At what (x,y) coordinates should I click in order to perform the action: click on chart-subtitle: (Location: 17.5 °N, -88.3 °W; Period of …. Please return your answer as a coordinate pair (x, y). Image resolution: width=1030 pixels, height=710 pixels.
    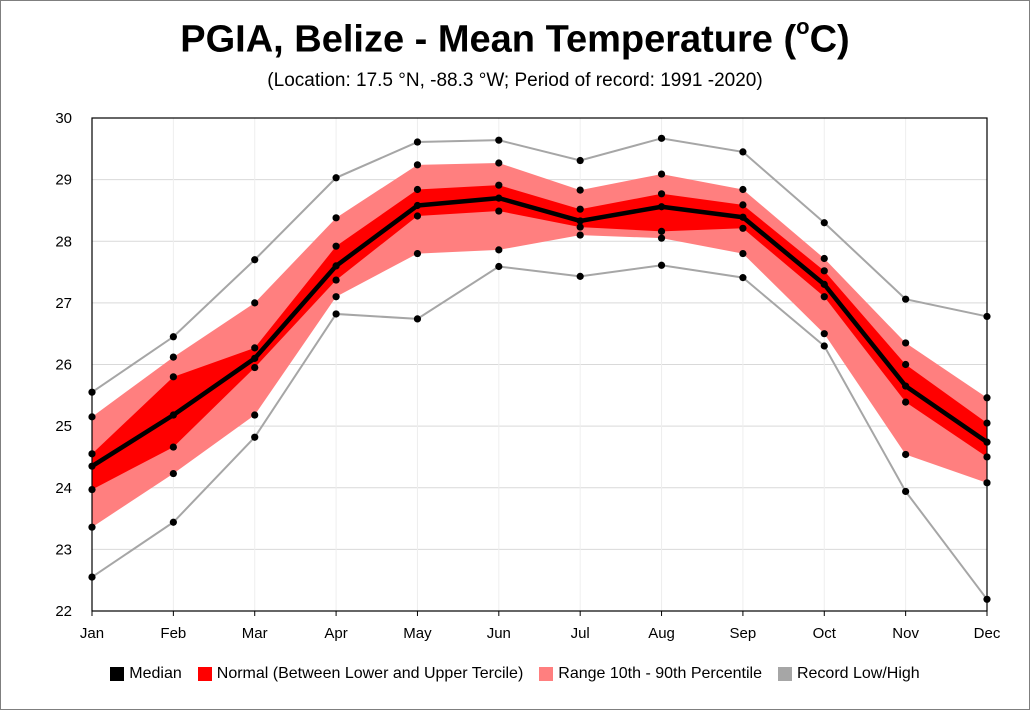
    Looking at the image, I should click on (515, 80).